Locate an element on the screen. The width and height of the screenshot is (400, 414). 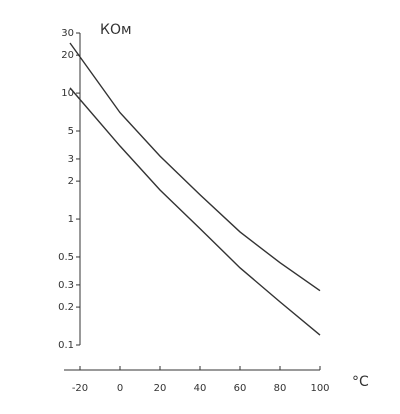
x-tick-label: 80 is located at coordinates (280, 388).